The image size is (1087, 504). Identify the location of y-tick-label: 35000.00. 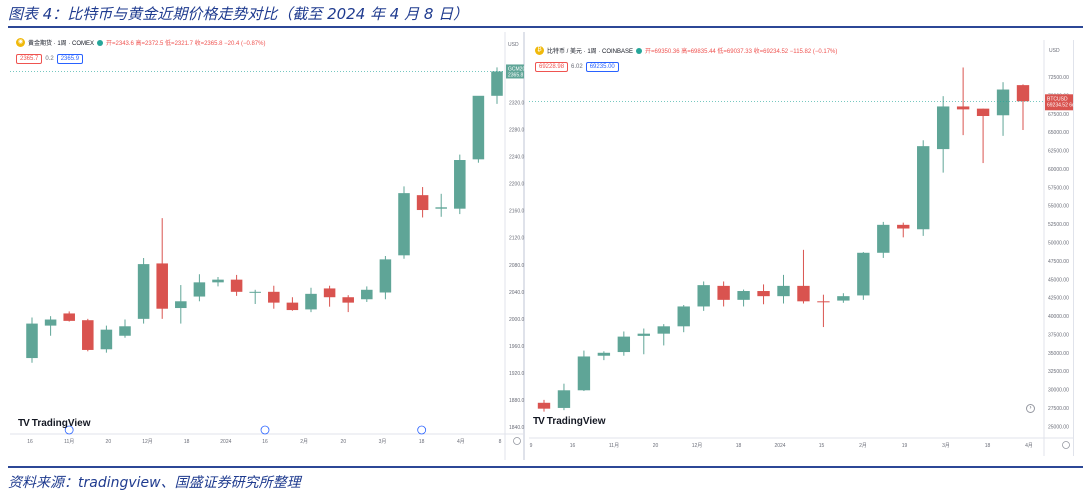
(1058, 354).